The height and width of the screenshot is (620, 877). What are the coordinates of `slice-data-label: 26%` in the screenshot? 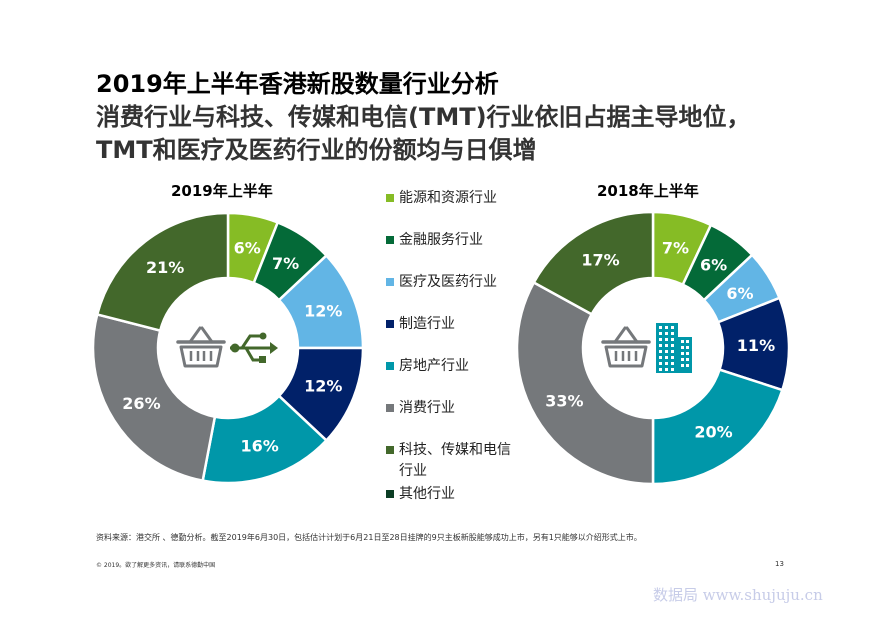 It's located at (141, 403).